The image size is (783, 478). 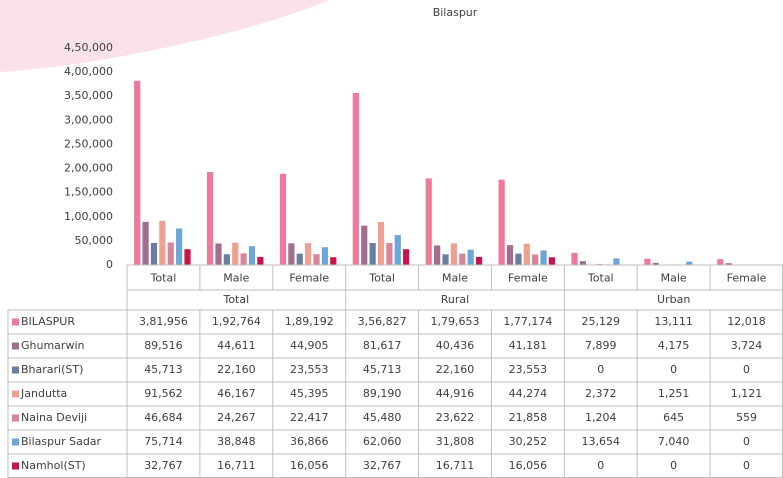 I want to click on y-tick-label: 1,50,000, so click(x=88, y=192).